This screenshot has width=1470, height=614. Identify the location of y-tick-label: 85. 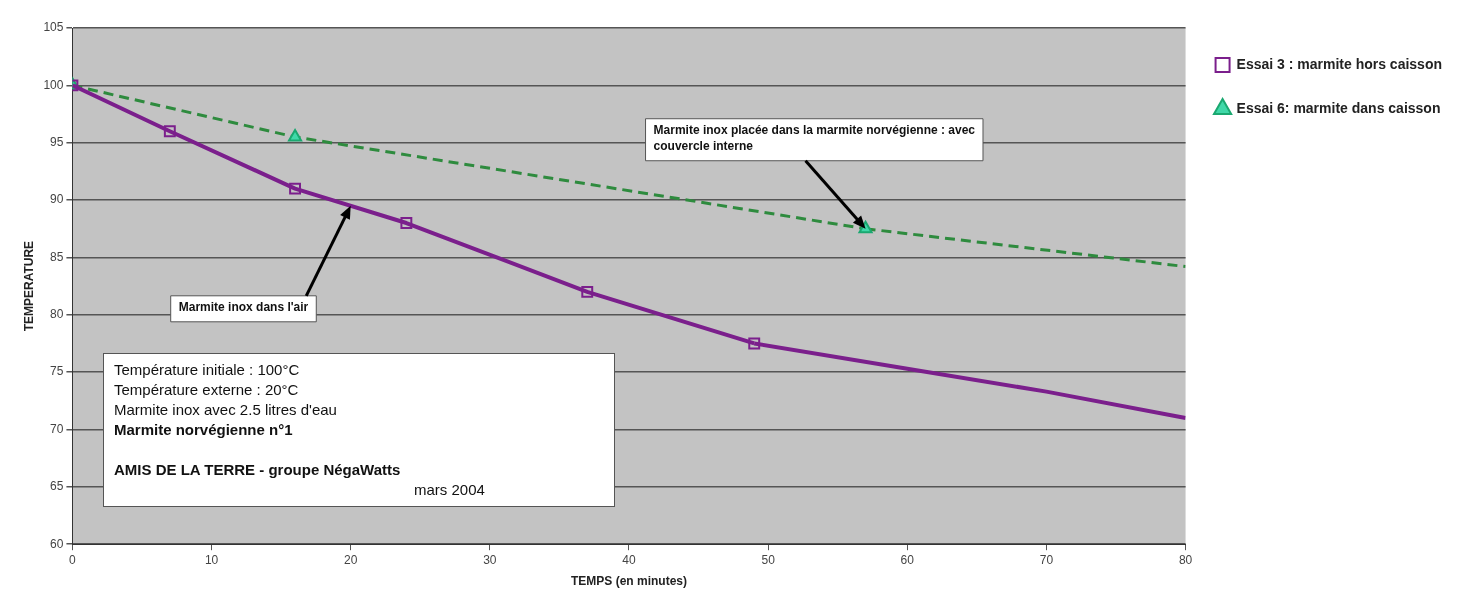
(57, 256).